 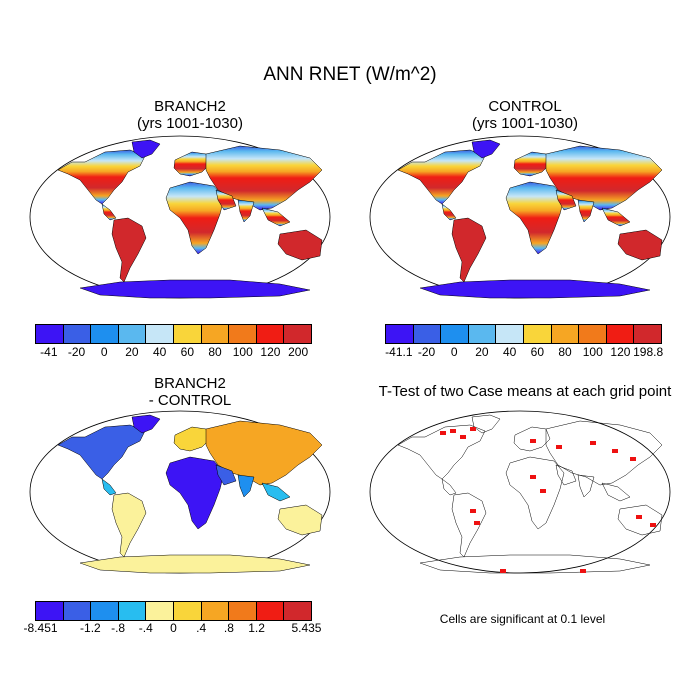 I want to click on colorbar-tick-label: .4, so click(x=201, y=628).